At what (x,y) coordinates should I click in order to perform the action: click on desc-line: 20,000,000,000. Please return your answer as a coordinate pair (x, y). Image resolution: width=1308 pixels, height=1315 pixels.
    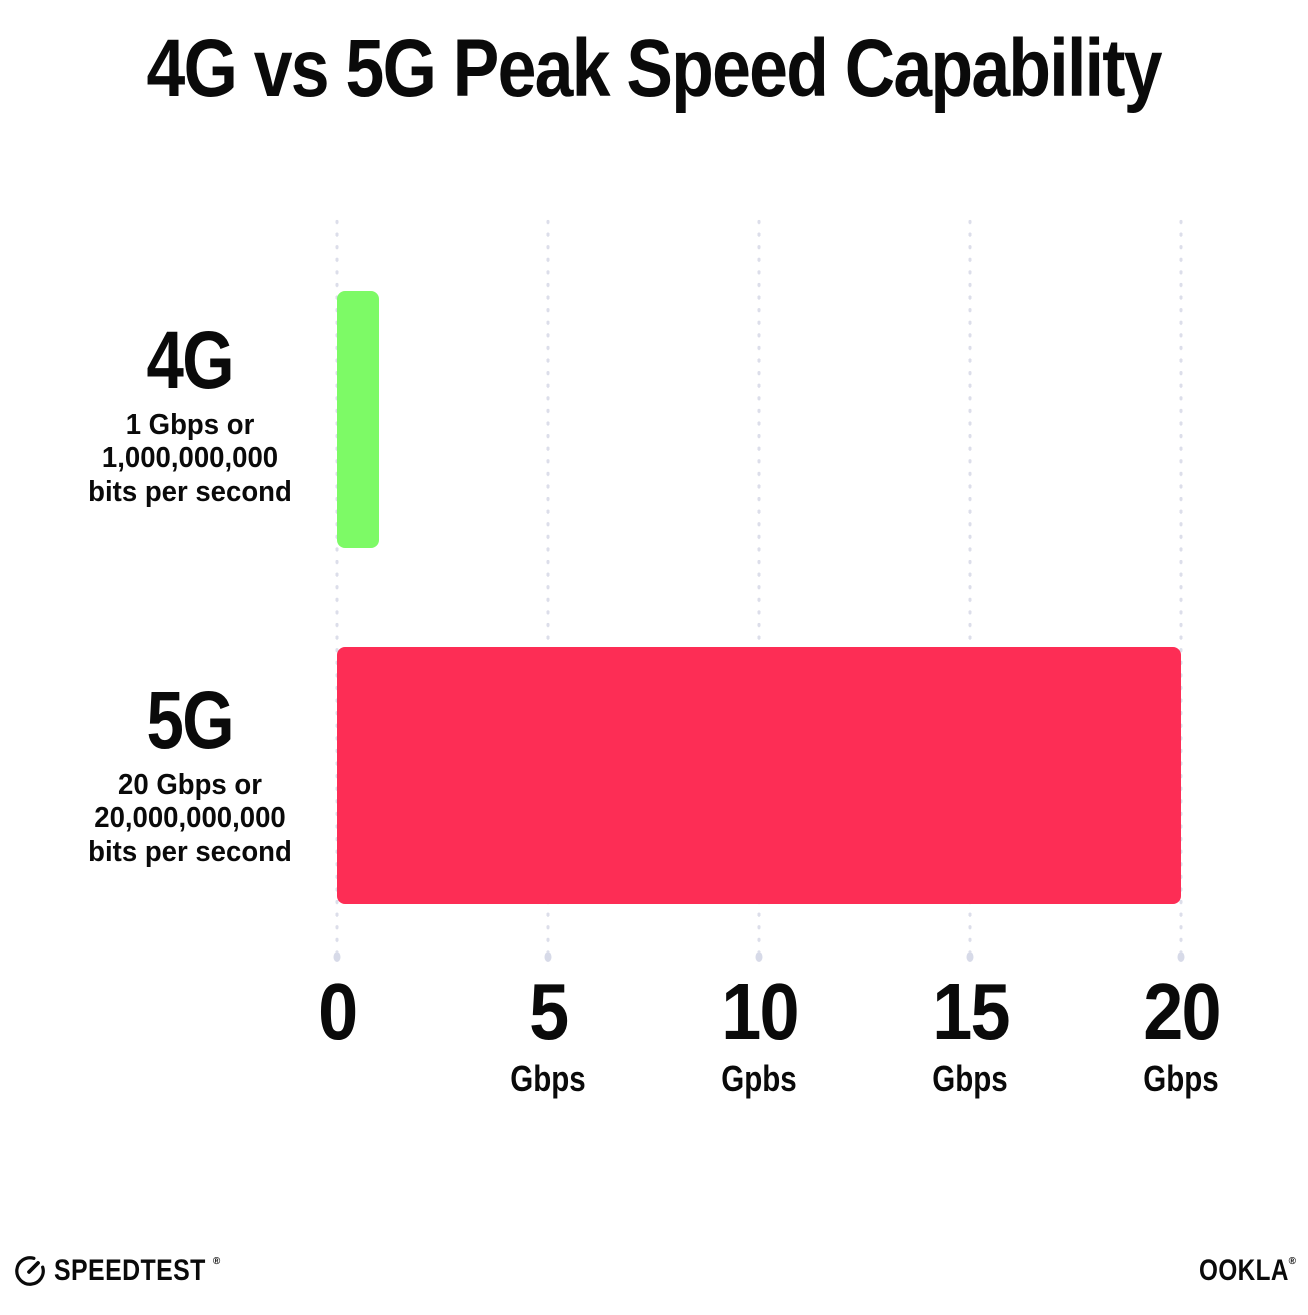
    Looking at the image, I should click on (190, 818).